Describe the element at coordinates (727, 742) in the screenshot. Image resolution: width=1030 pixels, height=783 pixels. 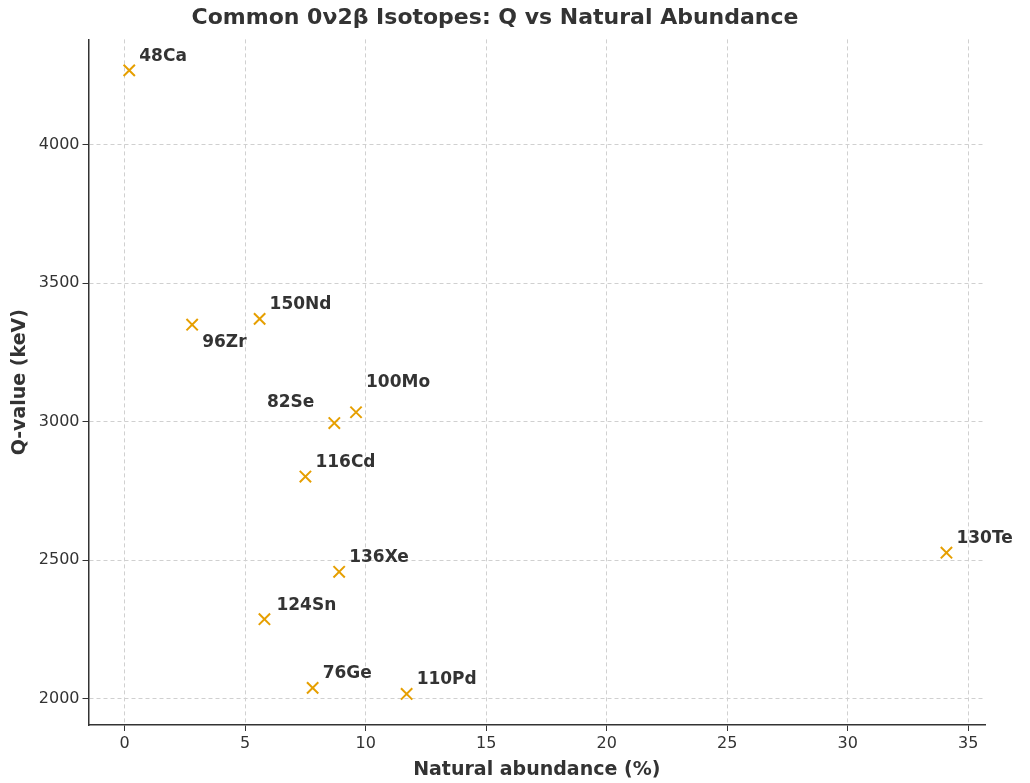
I see `x-tick-label: 25` at that location.